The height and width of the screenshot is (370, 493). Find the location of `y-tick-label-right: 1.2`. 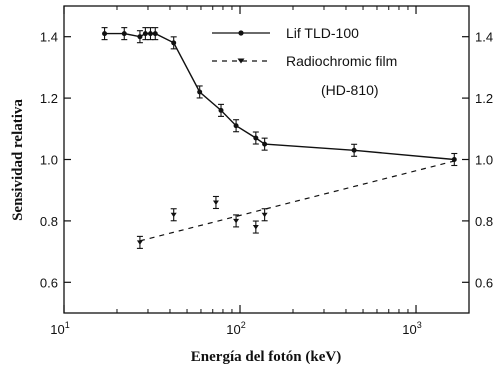

y-tick-label-right: 1.2 is located at coordinates (484, 98).